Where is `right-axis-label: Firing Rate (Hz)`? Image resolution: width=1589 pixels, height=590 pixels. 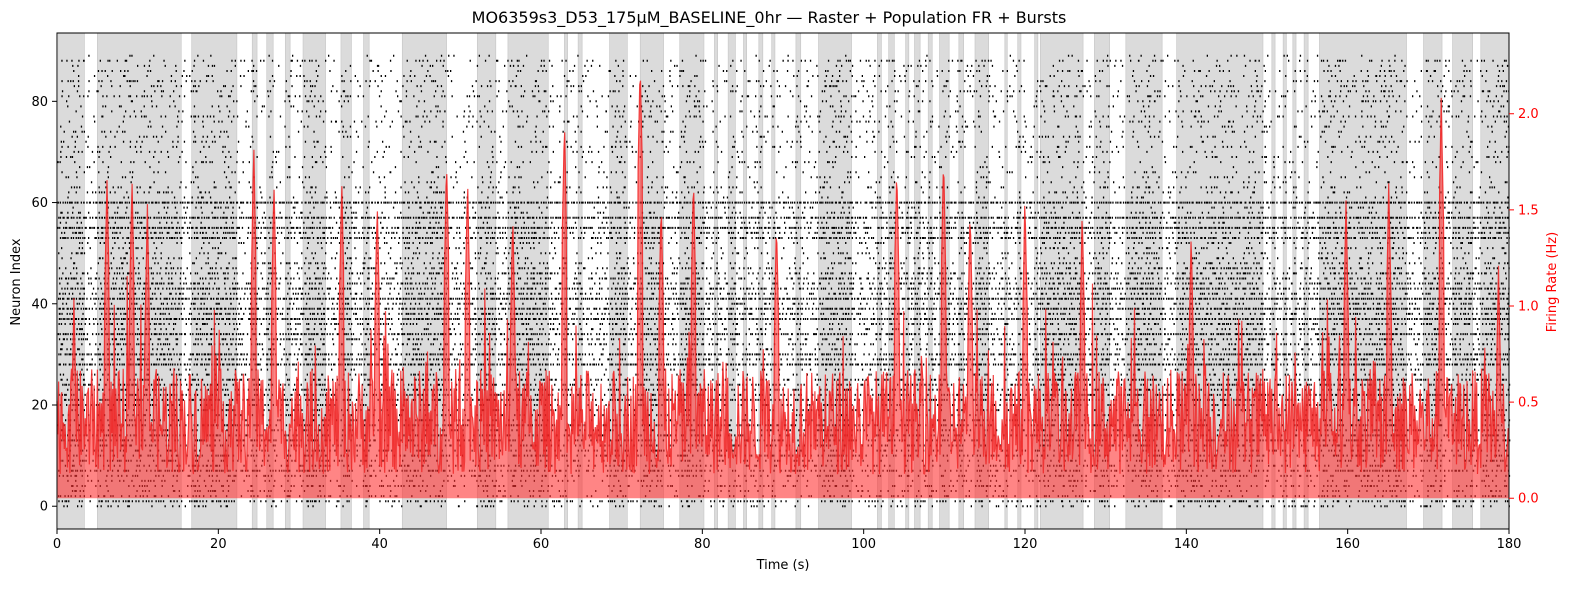 right-axis-label: Firing Rate (Hz) is located at coordinates (1552, 282).